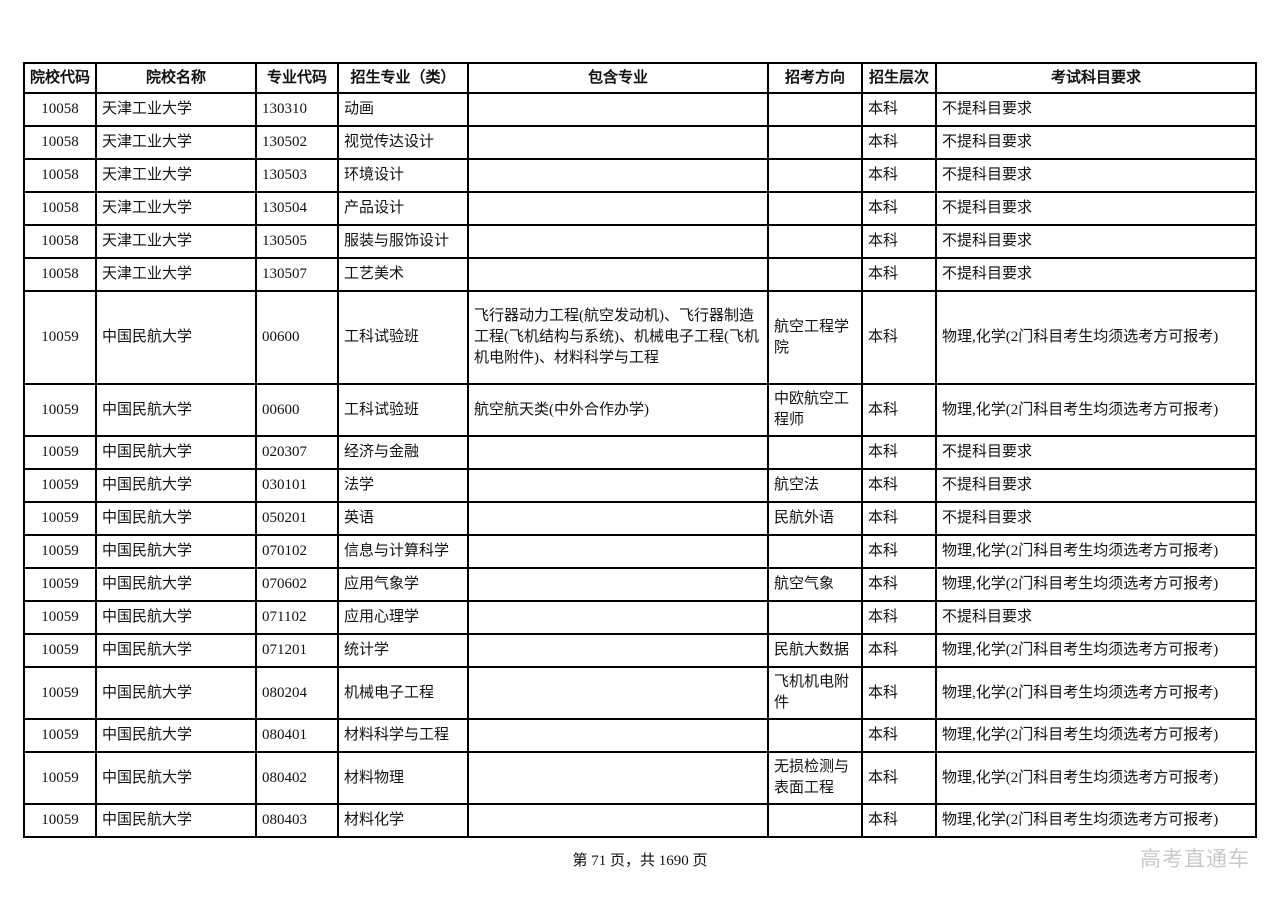  I want to click on table-cell: 工艺美术, so click(403, 274).